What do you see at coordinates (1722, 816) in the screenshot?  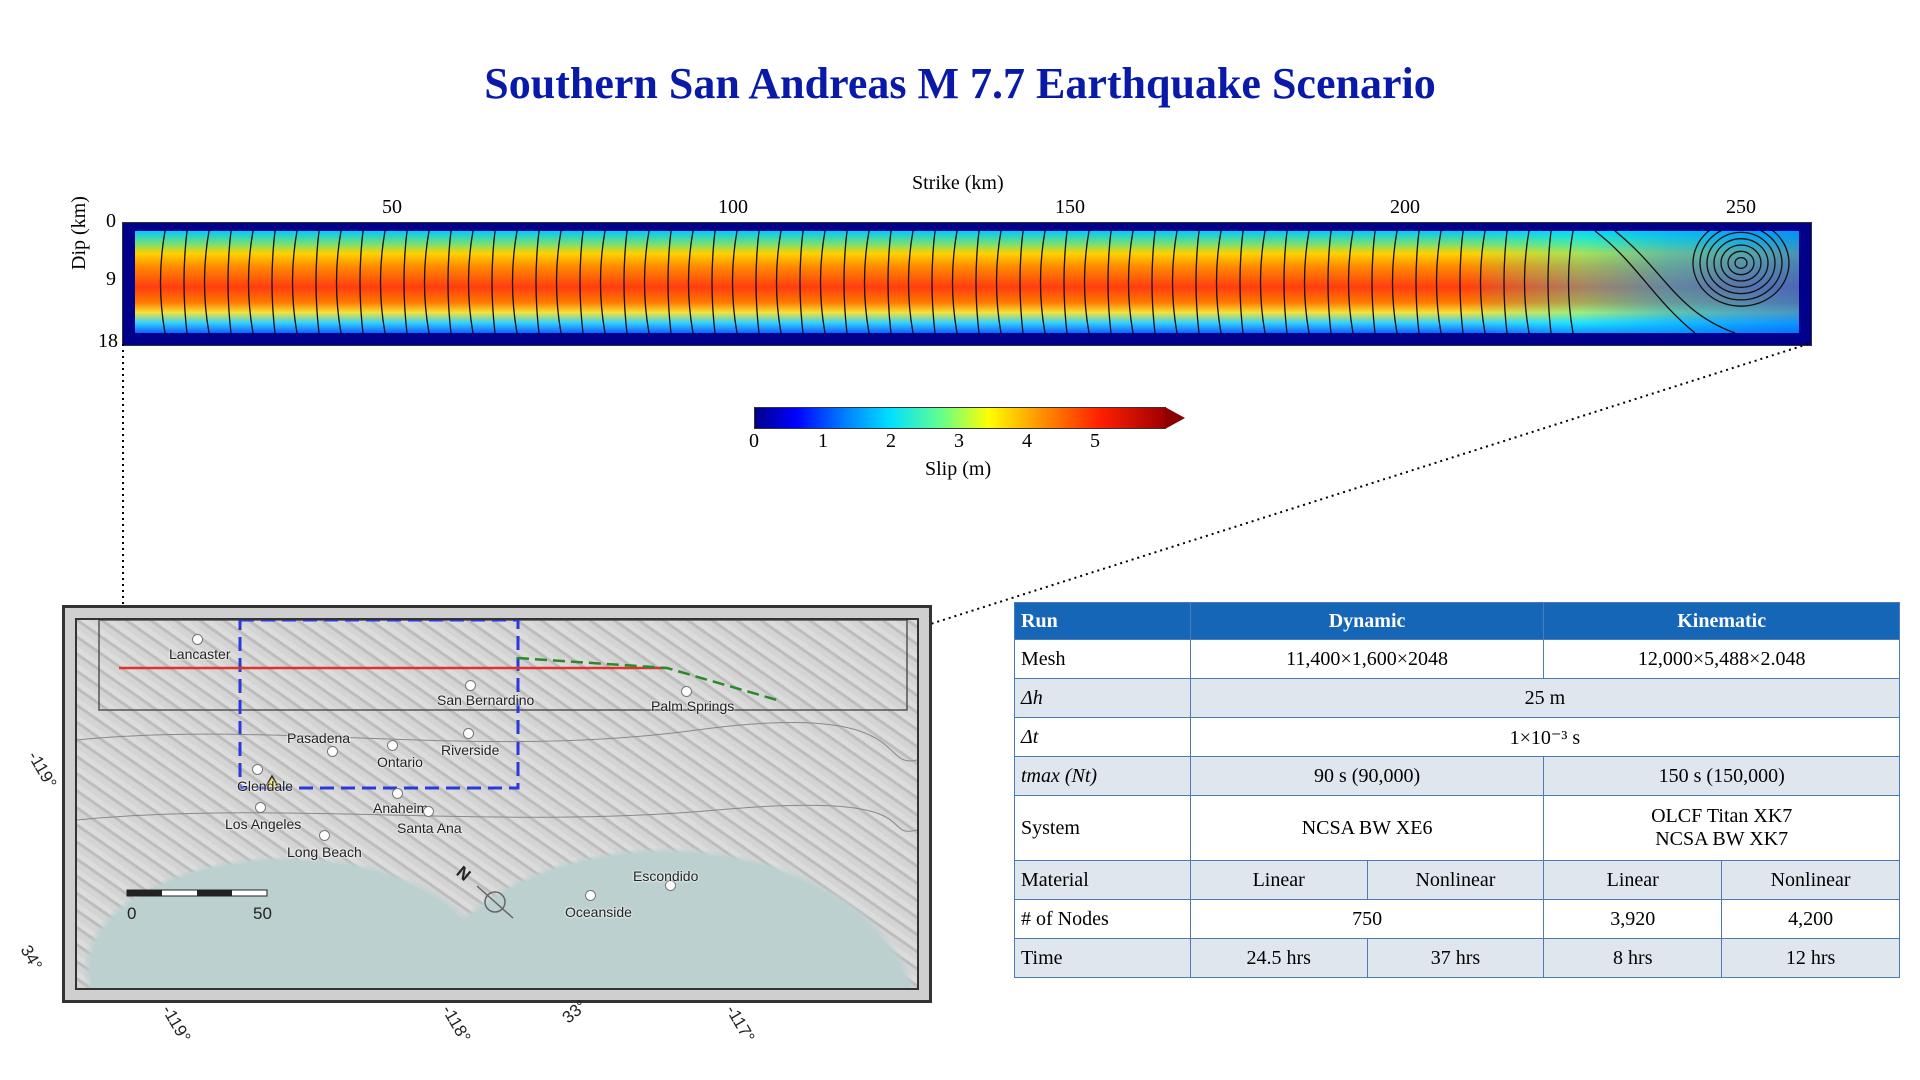 I see `system-kinematic-line-1: OLCF Titan XK7` at bounding box center [1722, 816].